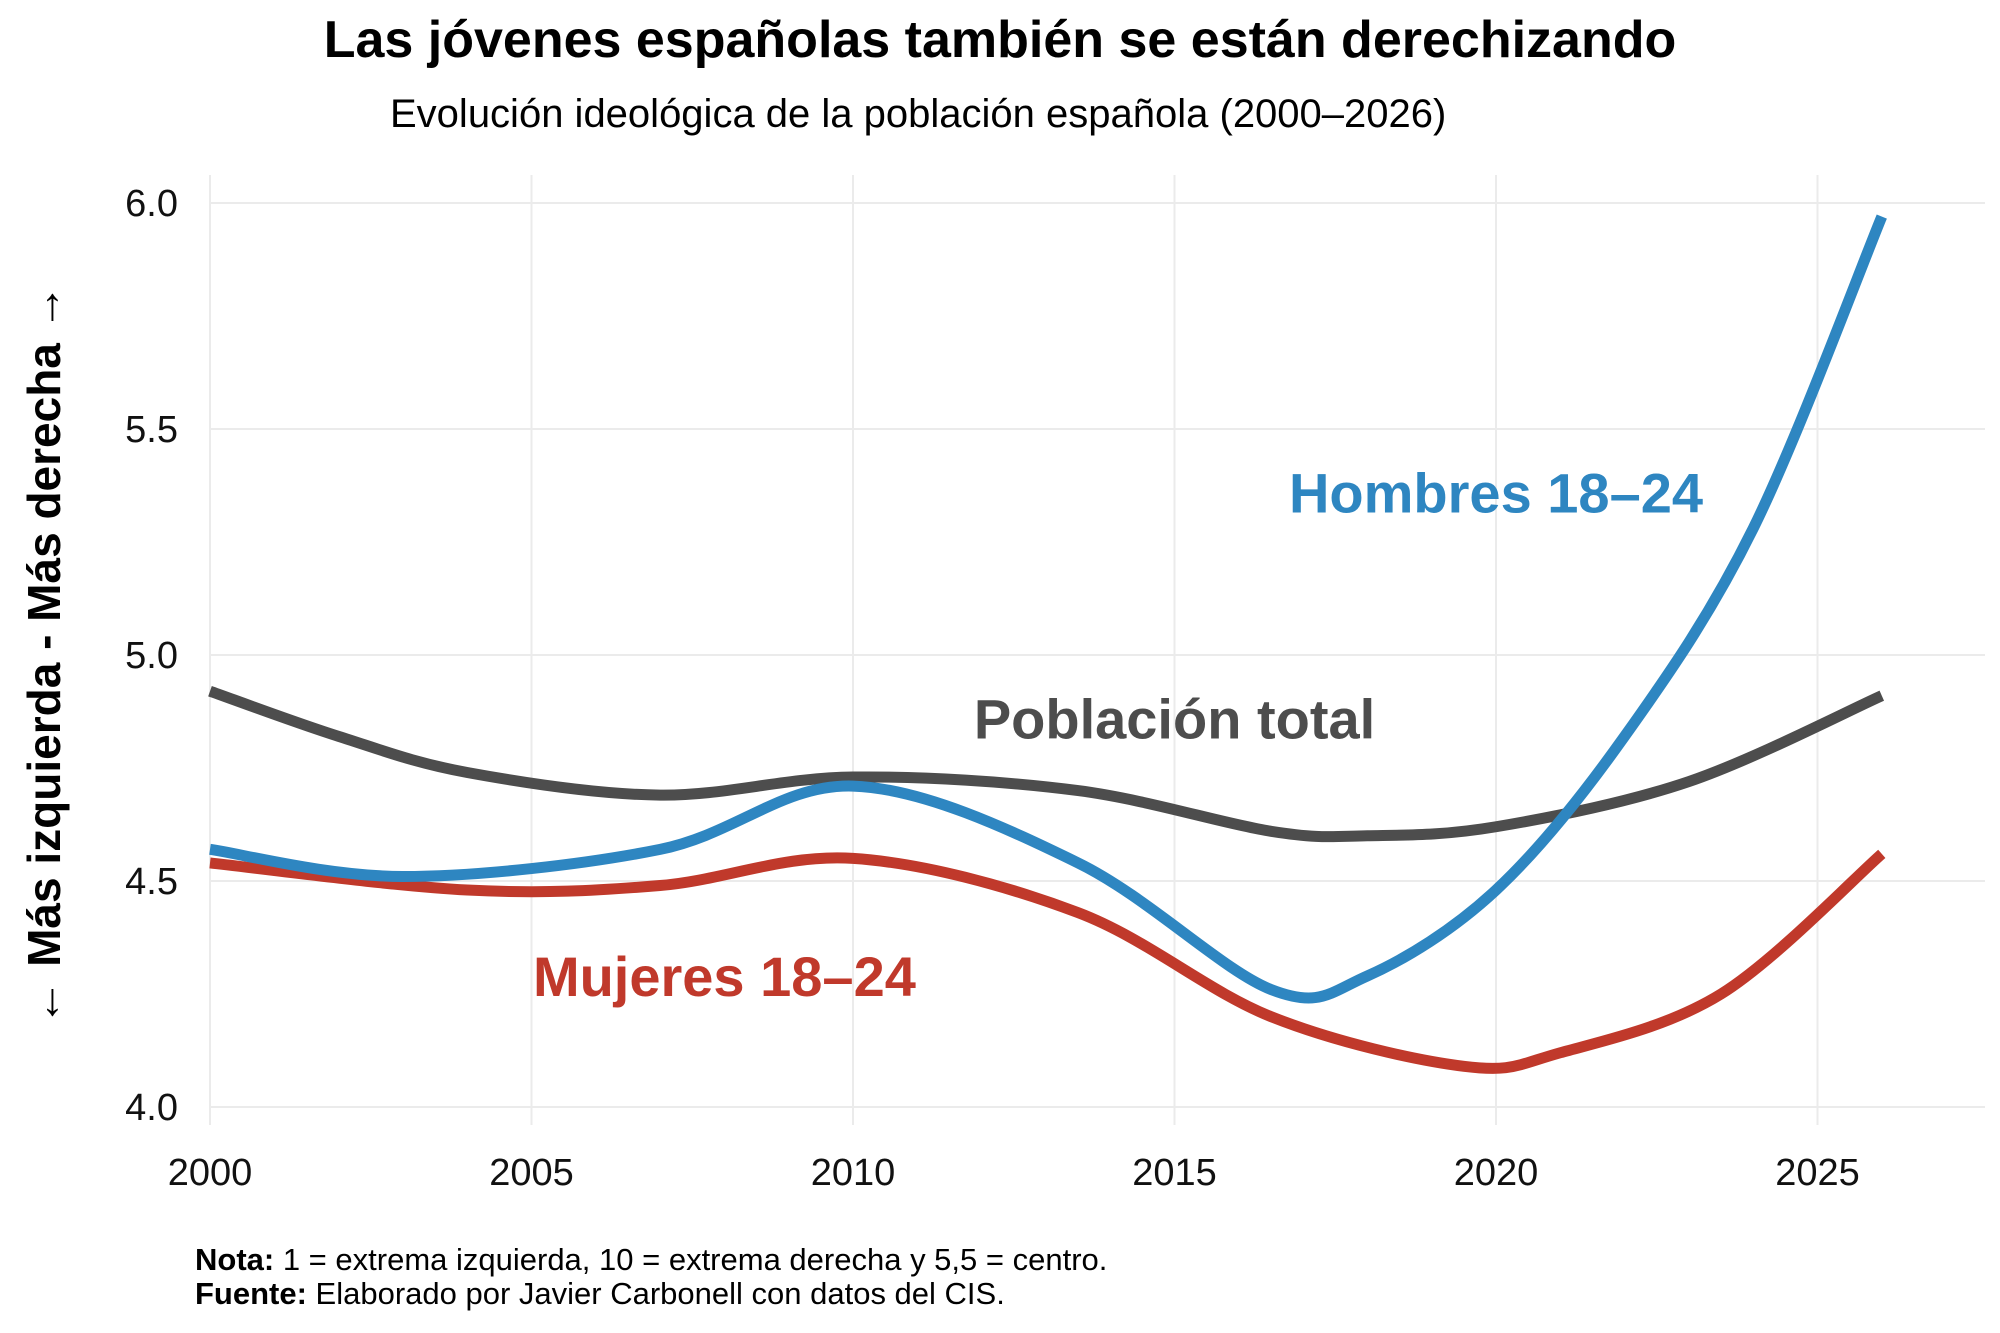 Image resolution: width=2000 pixels, height=1333 pixels. I want to click on y-tick-label: 5.0, so click(151, 656).